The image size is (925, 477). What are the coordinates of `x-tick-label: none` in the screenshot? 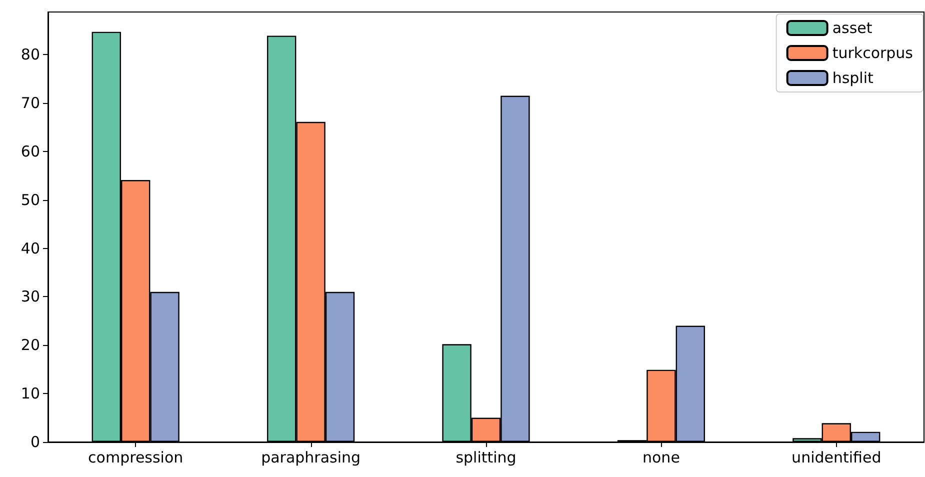 It's located at (661, 457).